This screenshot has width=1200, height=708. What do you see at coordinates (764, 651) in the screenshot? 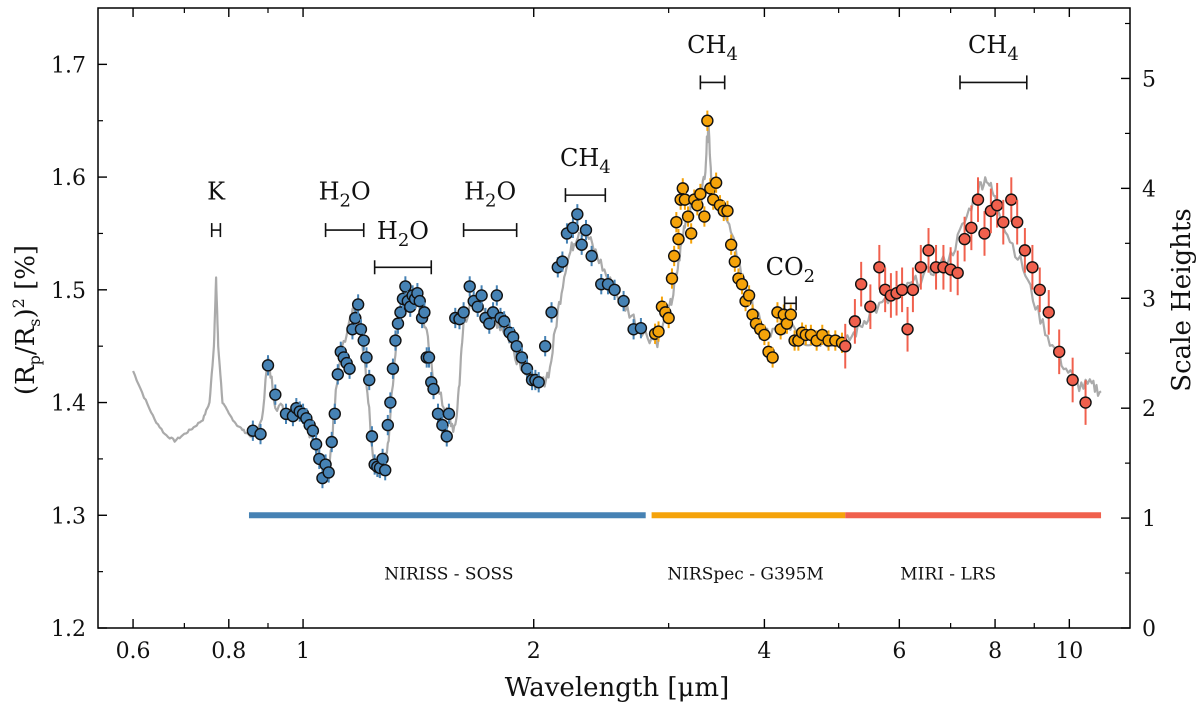
I see `x-tick-label: 4` at bounding box center [764, 651].